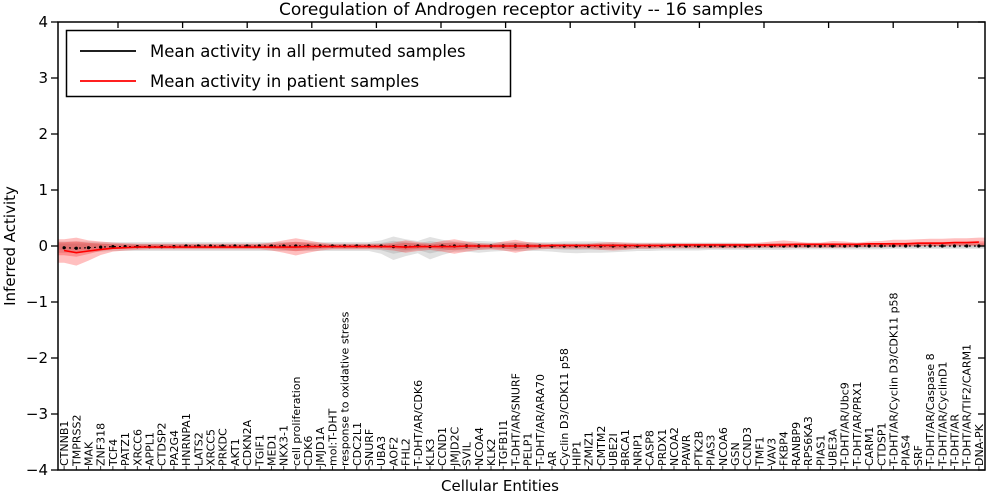 The width and height of the screenshot is (1000, 504). What do you see at coordinates (613, 449) in the screenshot?
I see `x-tick-label: UBE2I` at bounding box center [613, 449].